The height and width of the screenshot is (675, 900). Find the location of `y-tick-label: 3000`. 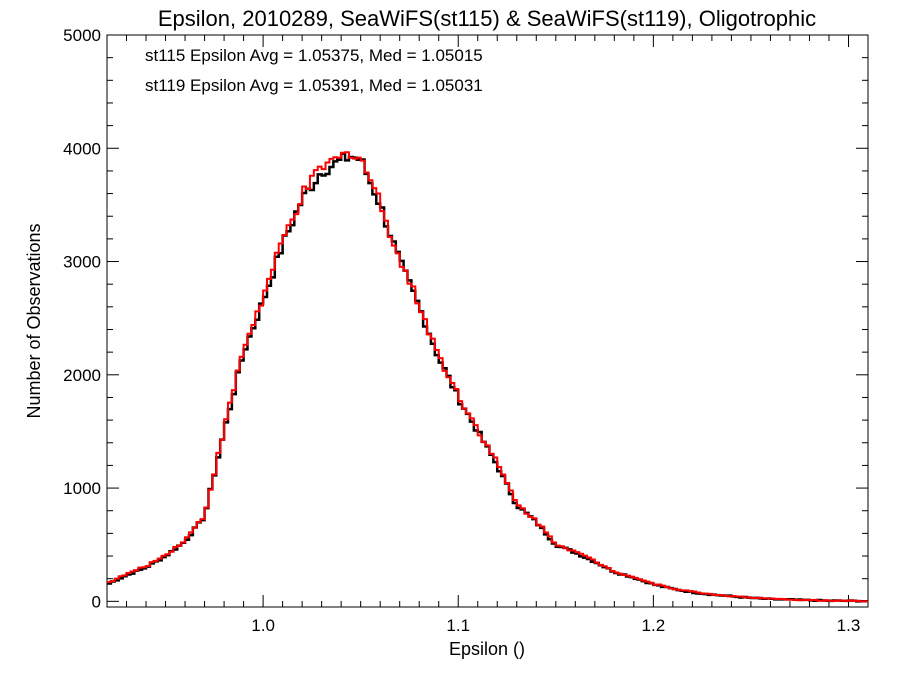

y-tick-label: 3000 is located at coordinates (82, 262).